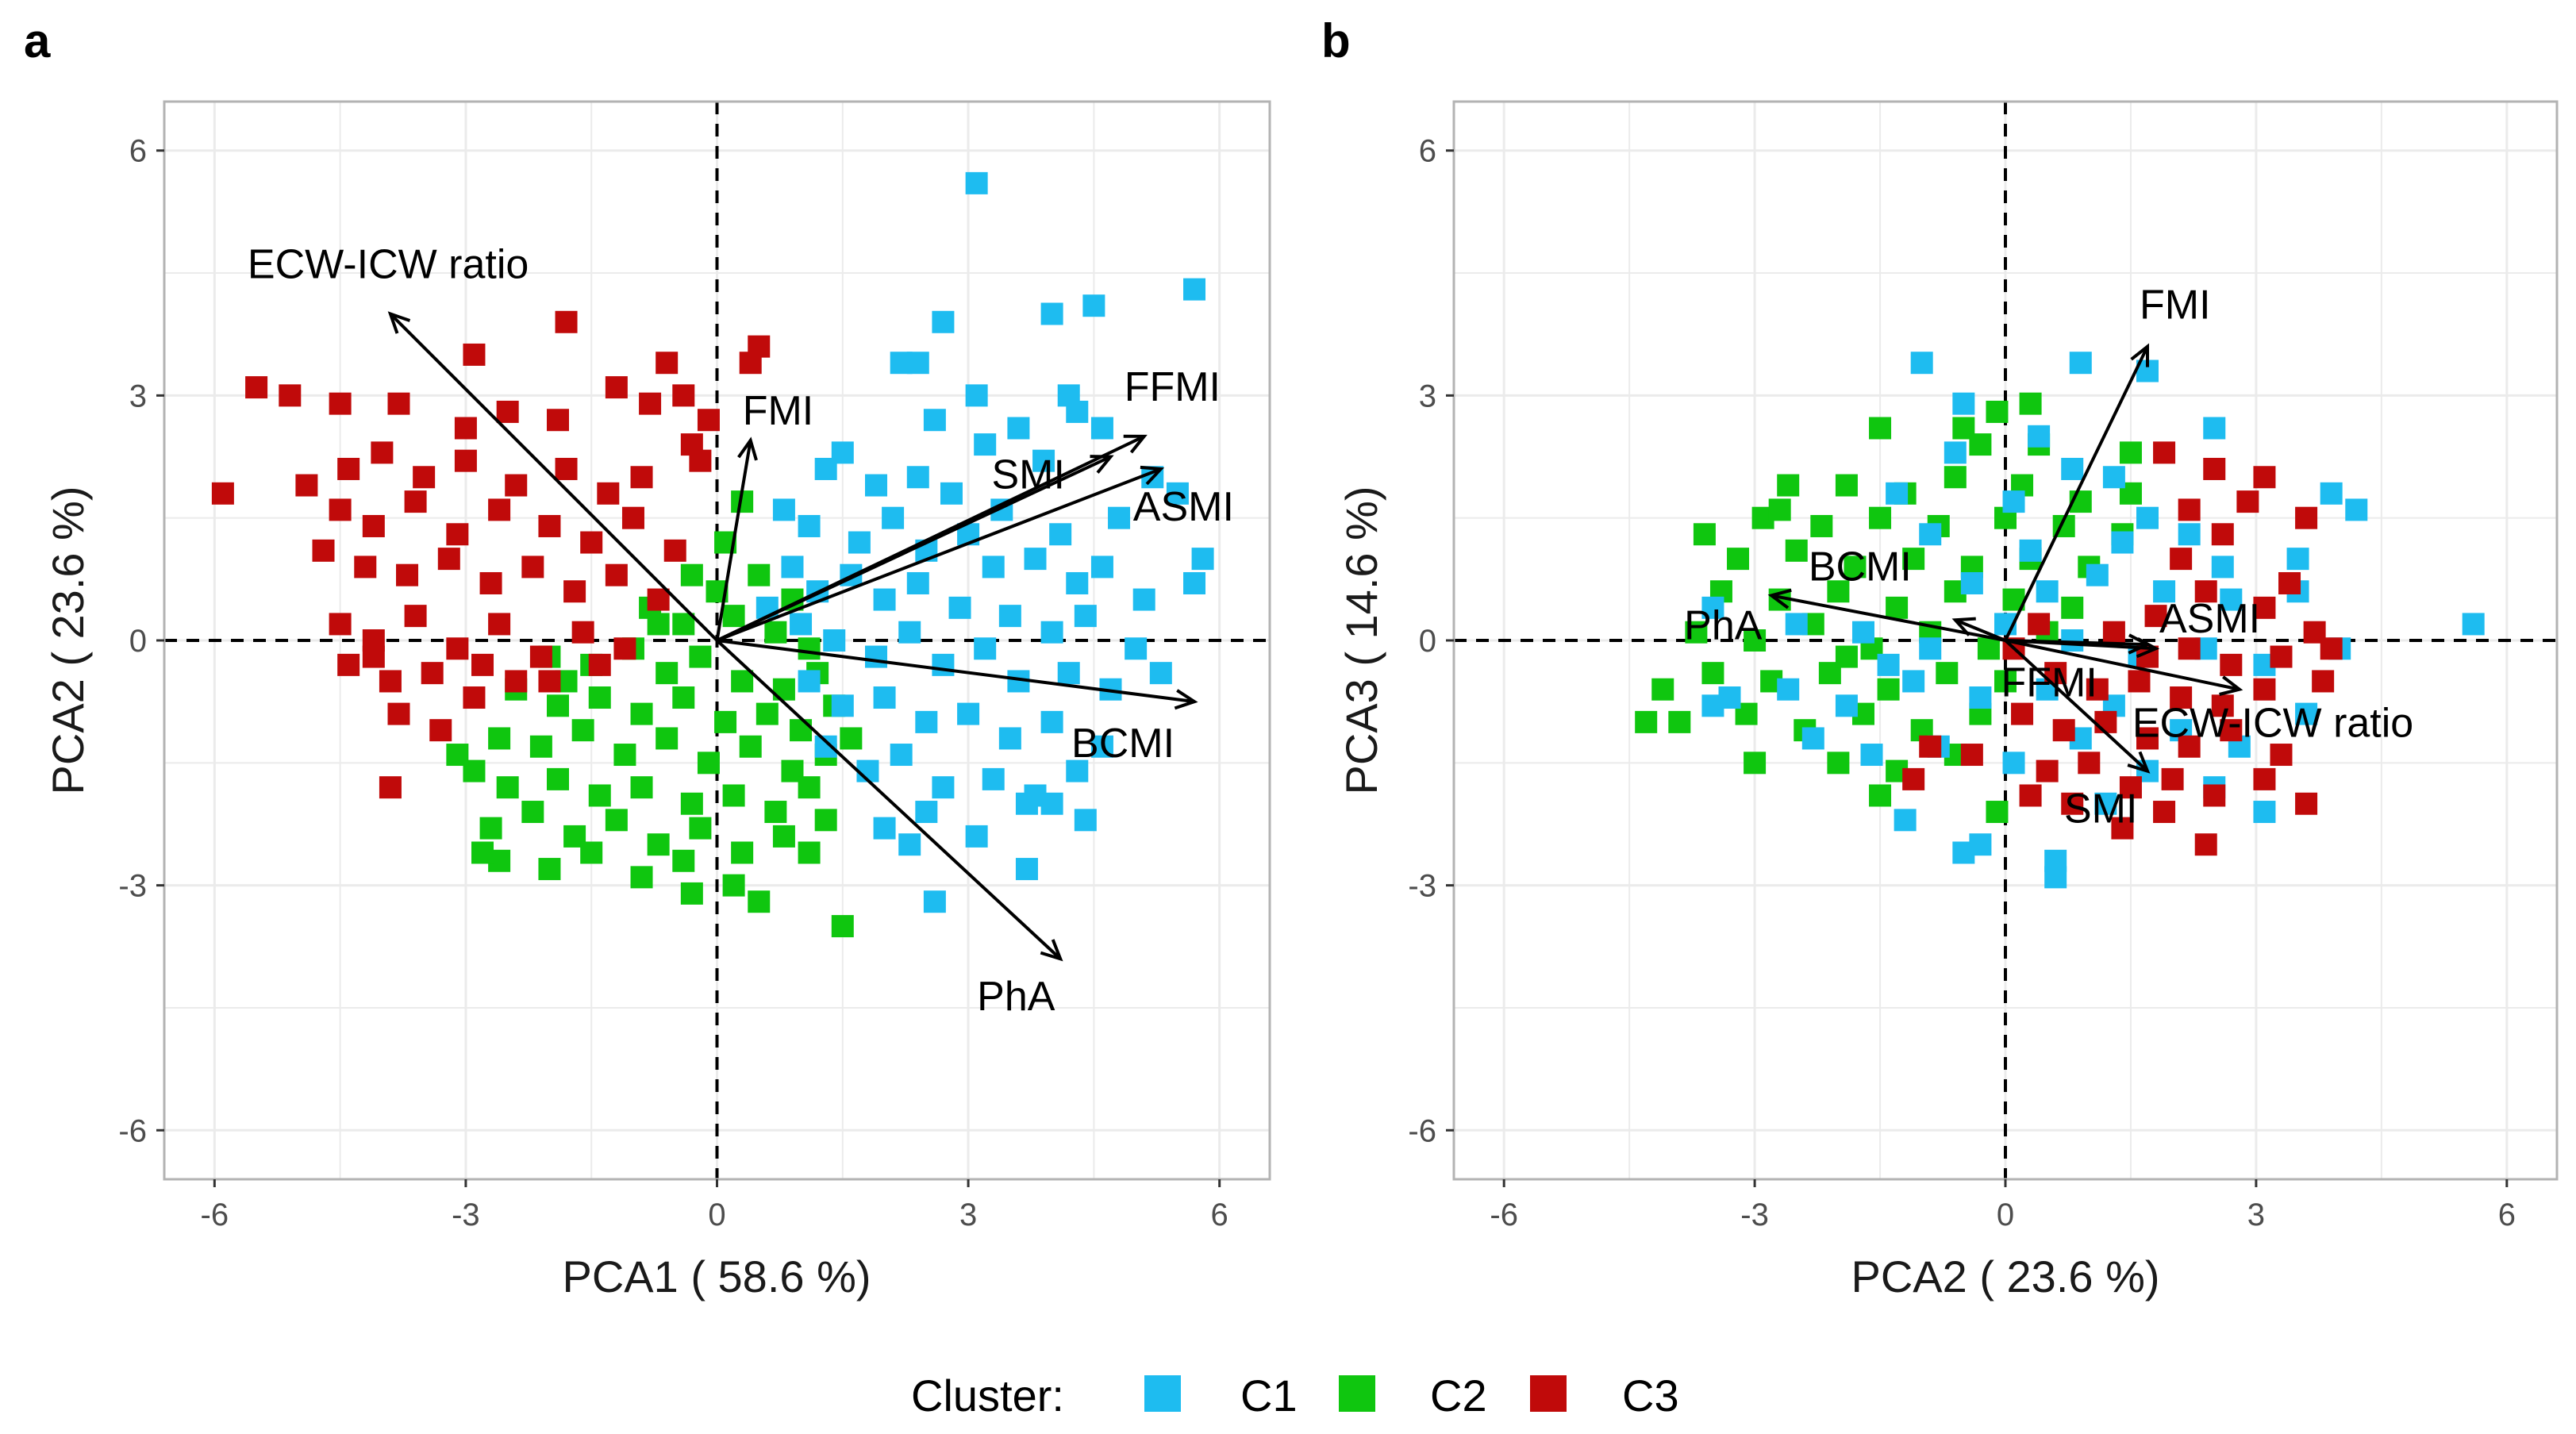 Image resolution: width=2576 pixels, height=1434 pixels. Describe the element at coordinates (1427, 396) in the screenshot. I see `y-tick-label: 3` at that location.